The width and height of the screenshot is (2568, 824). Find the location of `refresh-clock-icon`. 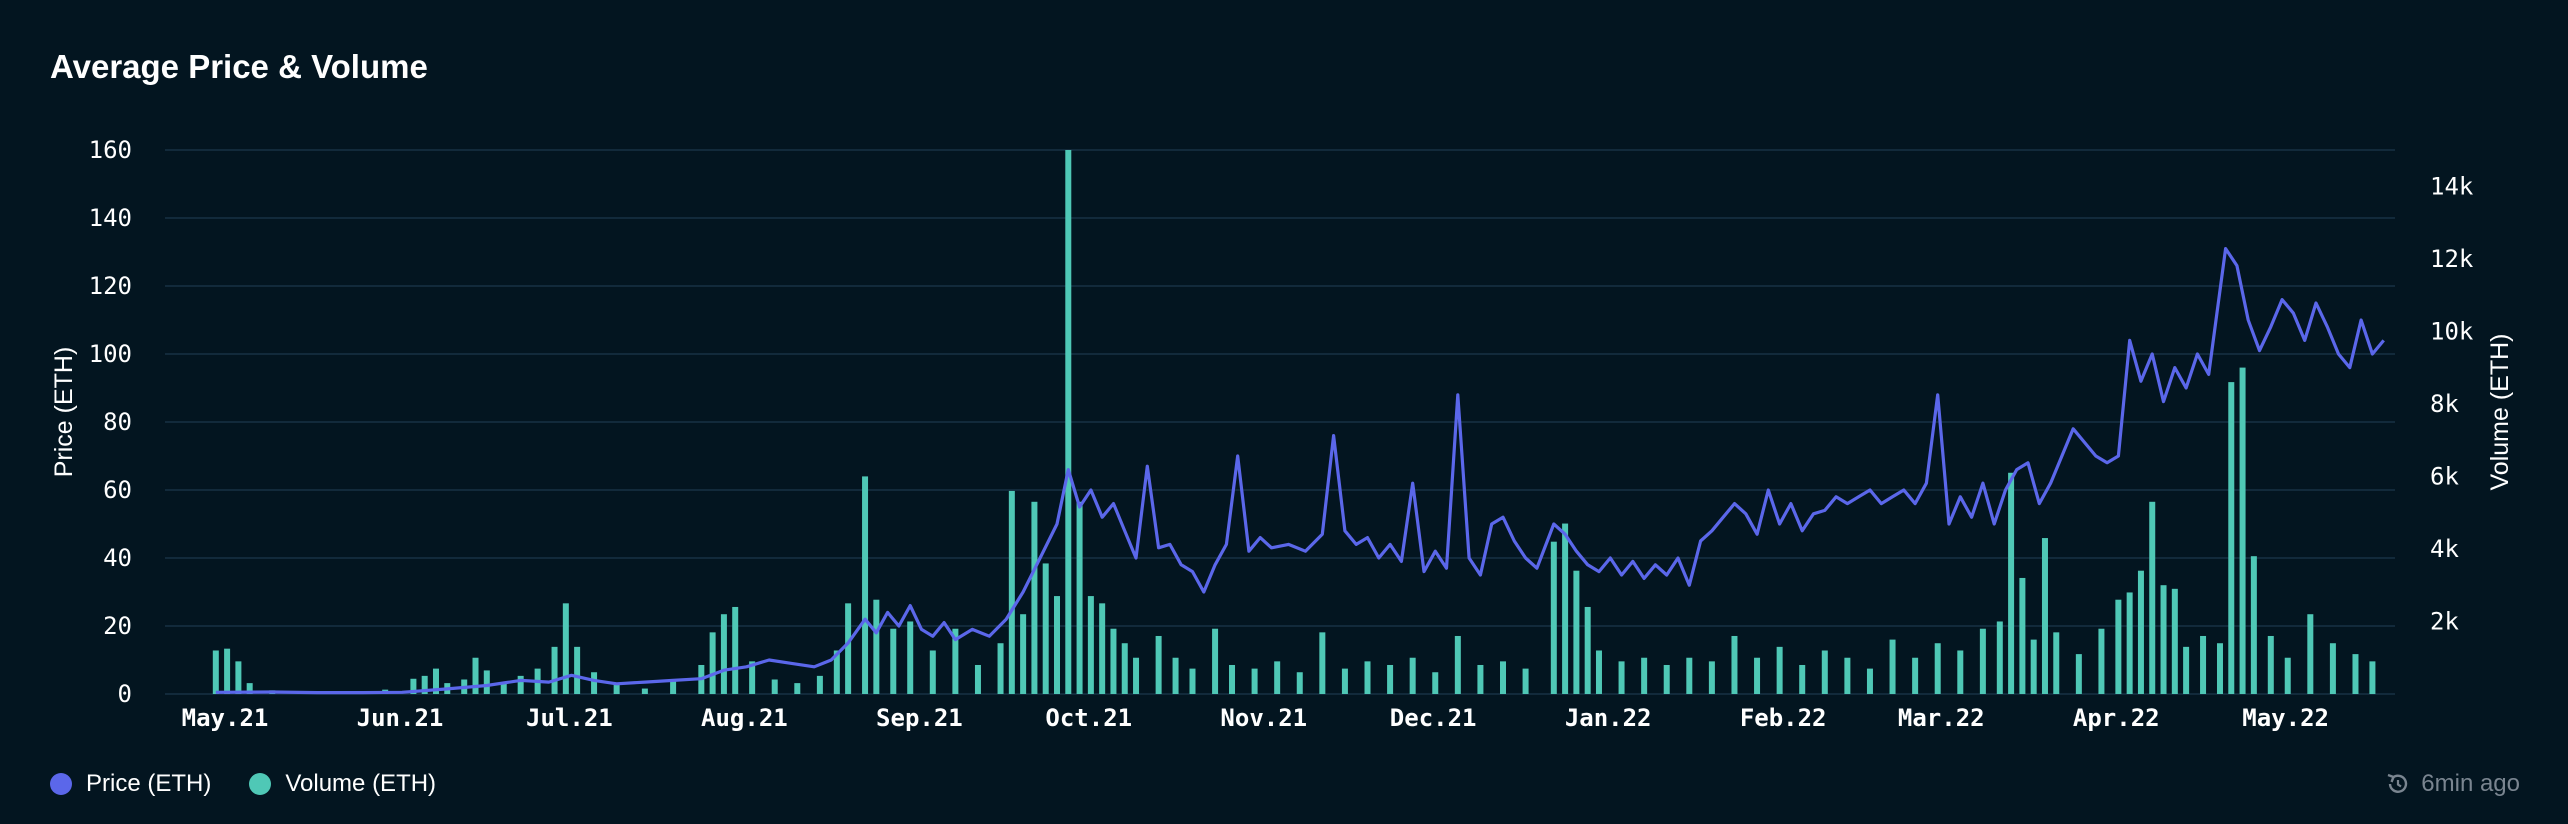

refresh-clock-icon is located at coordinates (2398, 784).